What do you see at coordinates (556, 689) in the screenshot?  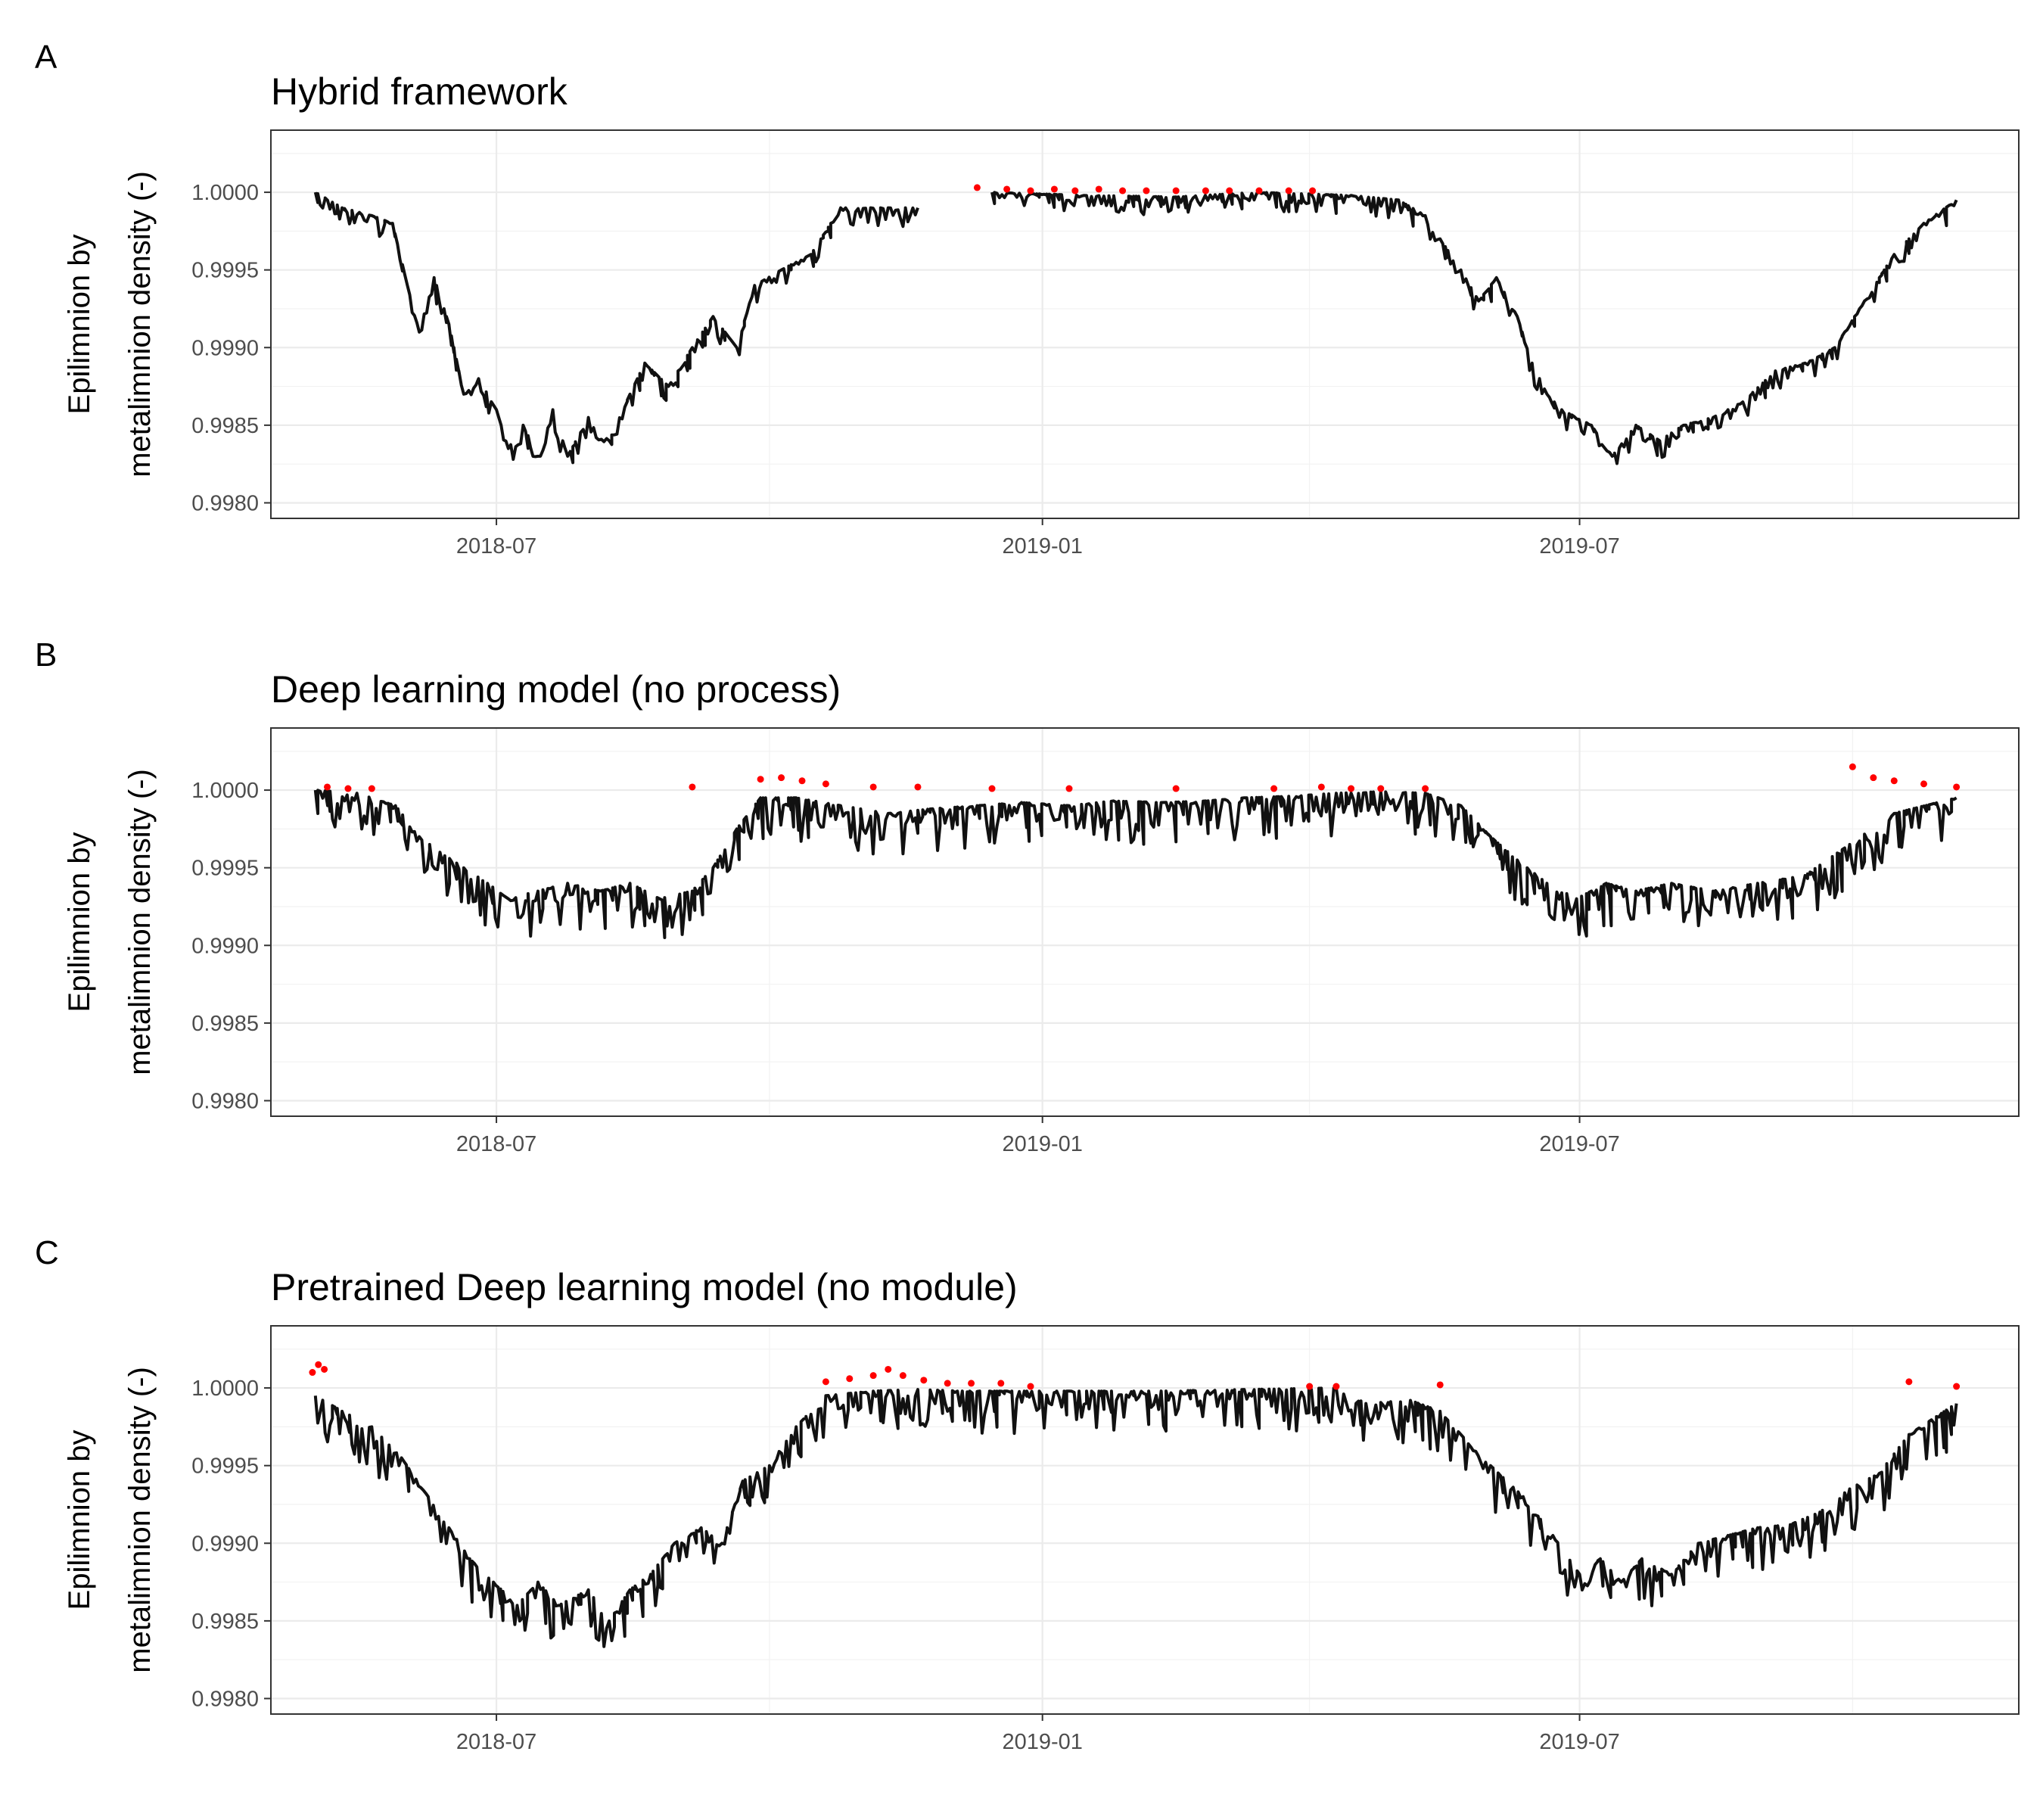 I see `chart-title: Deep learning model (no process)` at bounding box center [556, 689].